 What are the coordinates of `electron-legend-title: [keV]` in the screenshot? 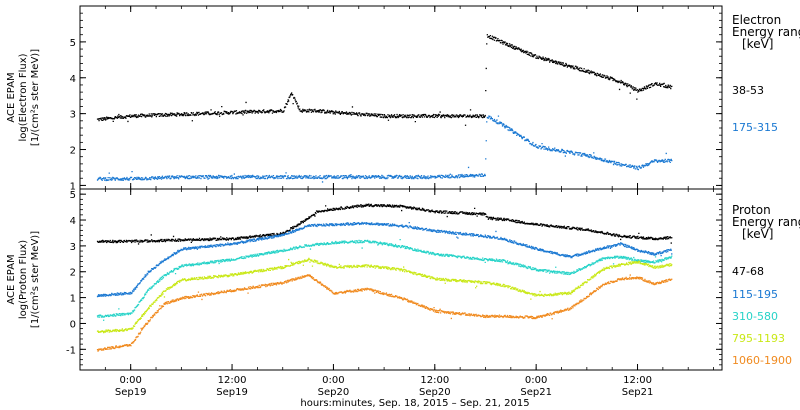 It's located at (757, 44).